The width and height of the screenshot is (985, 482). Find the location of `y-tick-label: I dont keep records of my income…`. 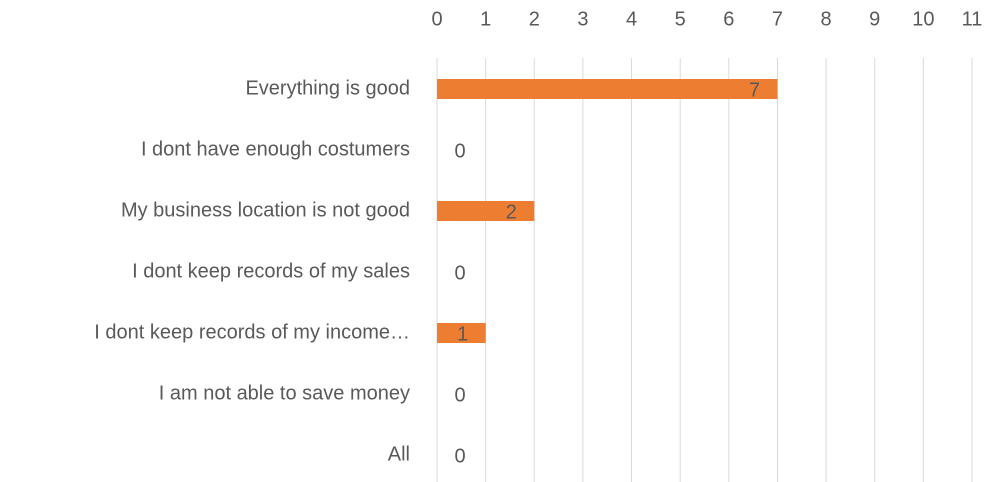

y-tick-label: I dont keep records of my income… is located at coordinates (252, 332).